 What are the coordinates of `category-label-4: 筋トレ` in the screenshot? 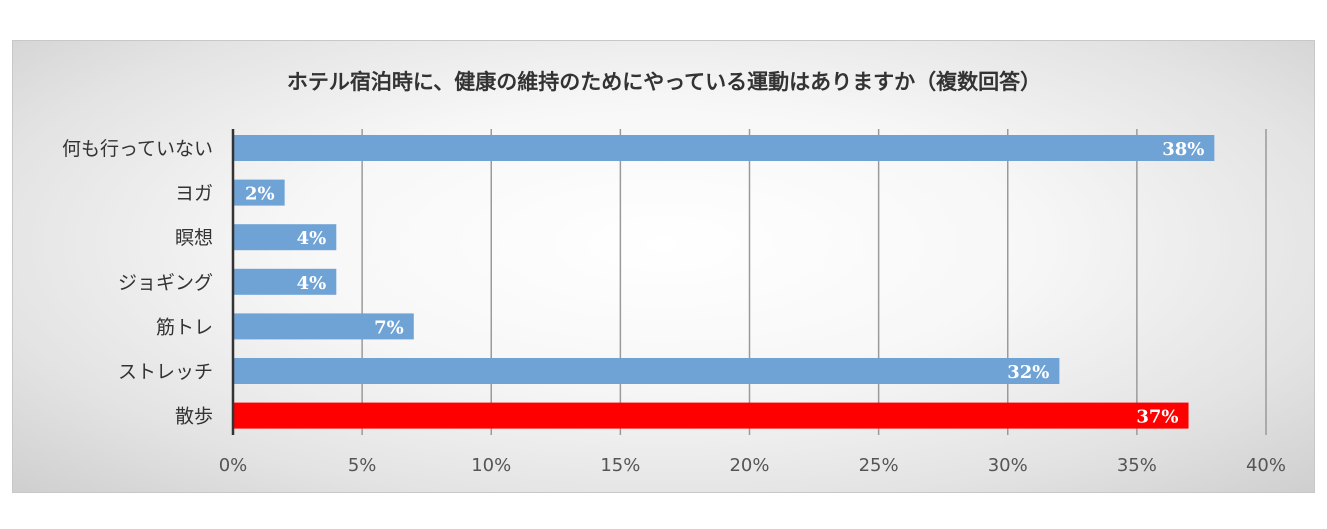 It's located at (184, 327).